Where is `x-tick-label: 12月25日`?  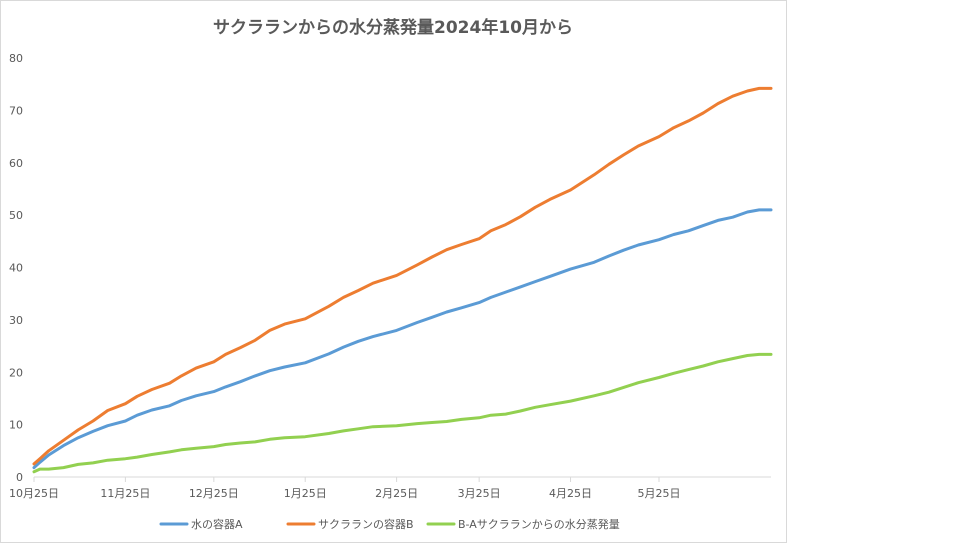
x-tick-label: 12月25日 is located at coordinates (214, 493).